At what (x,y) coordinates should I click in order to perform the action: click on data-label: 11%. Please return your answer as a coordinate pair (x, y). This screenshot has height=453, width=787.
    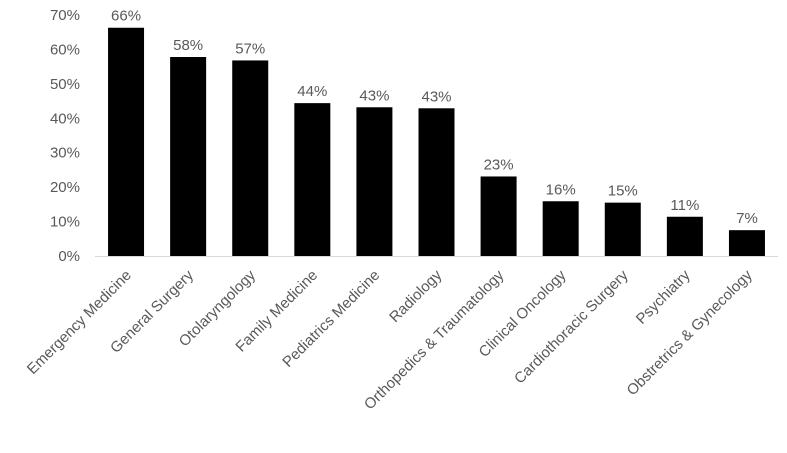
    Looking at the image, I should click on (684, 205).